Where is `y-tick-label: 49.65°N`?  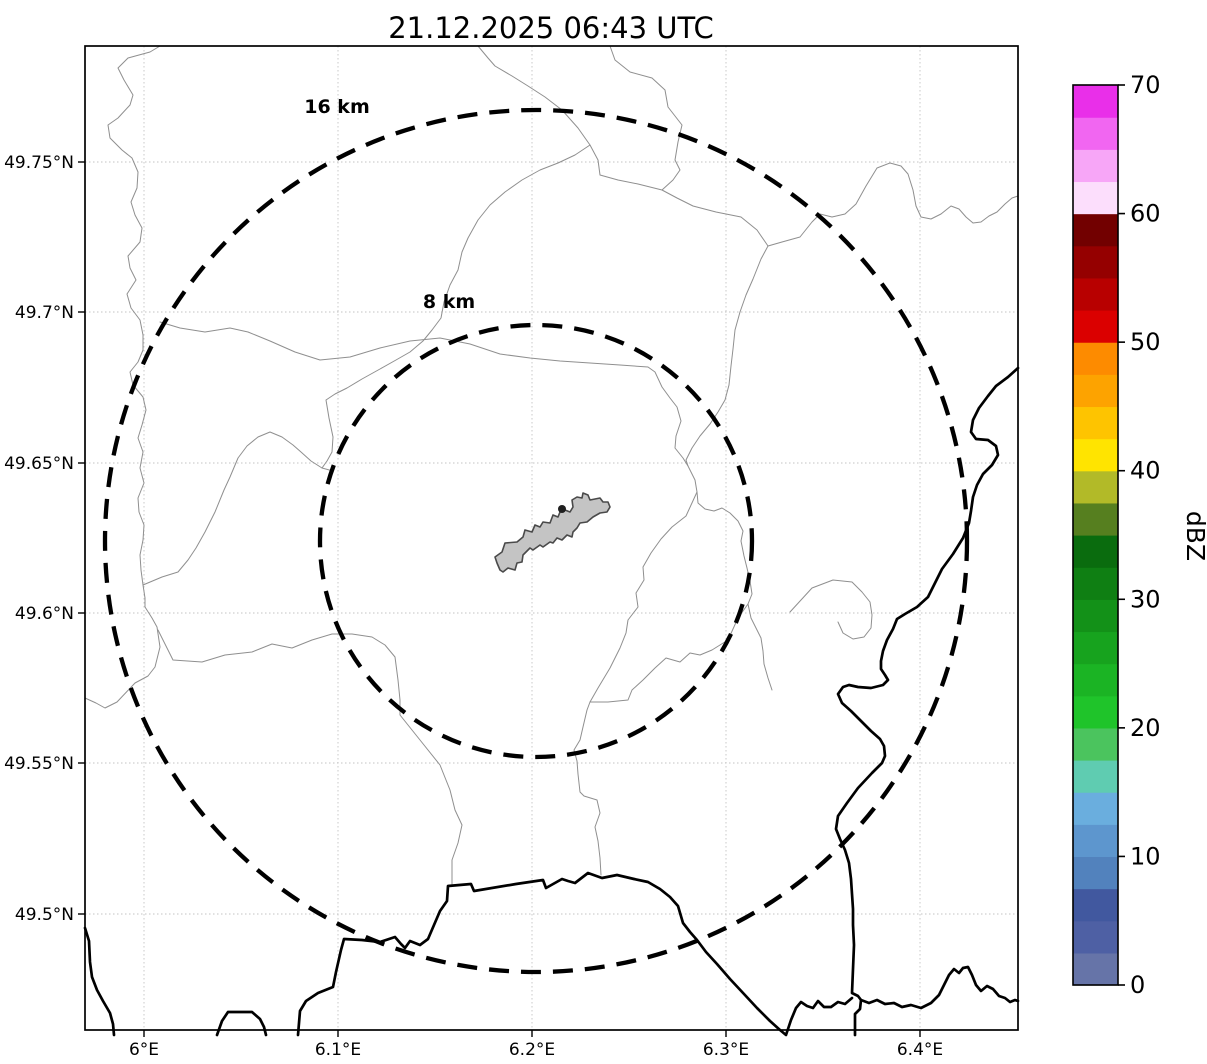
y-tick-label: 49.65°N is located at coordinates (39, 464).